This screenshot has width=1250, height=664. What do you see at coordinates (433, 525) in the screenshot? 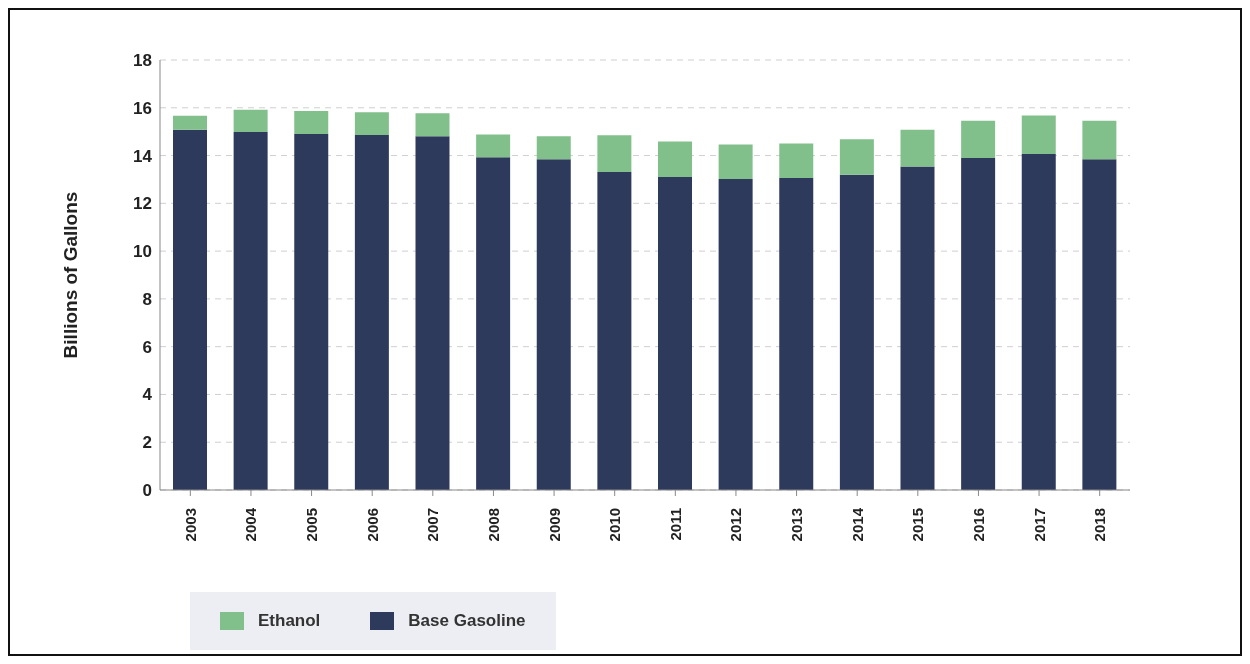
I see `x-tick-label: 2007` at bounding box center [433, 525].